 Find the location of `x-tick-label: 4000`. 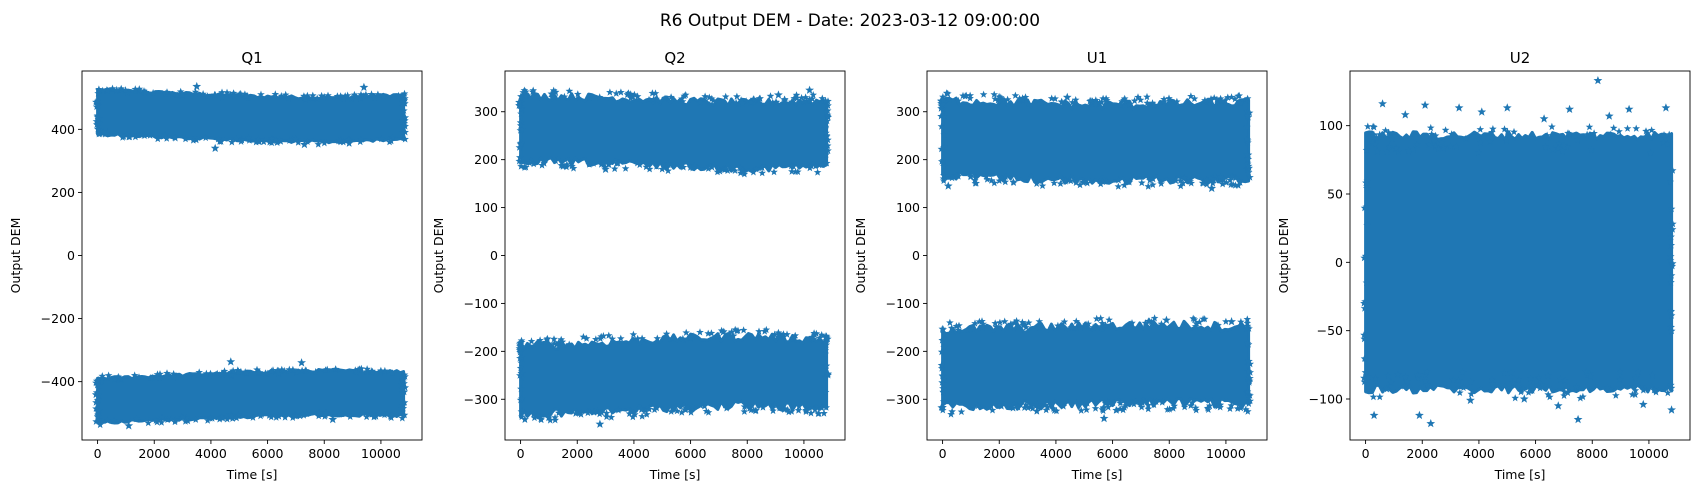

x-tick-label: 4000 is located at coordinates (634, 453).